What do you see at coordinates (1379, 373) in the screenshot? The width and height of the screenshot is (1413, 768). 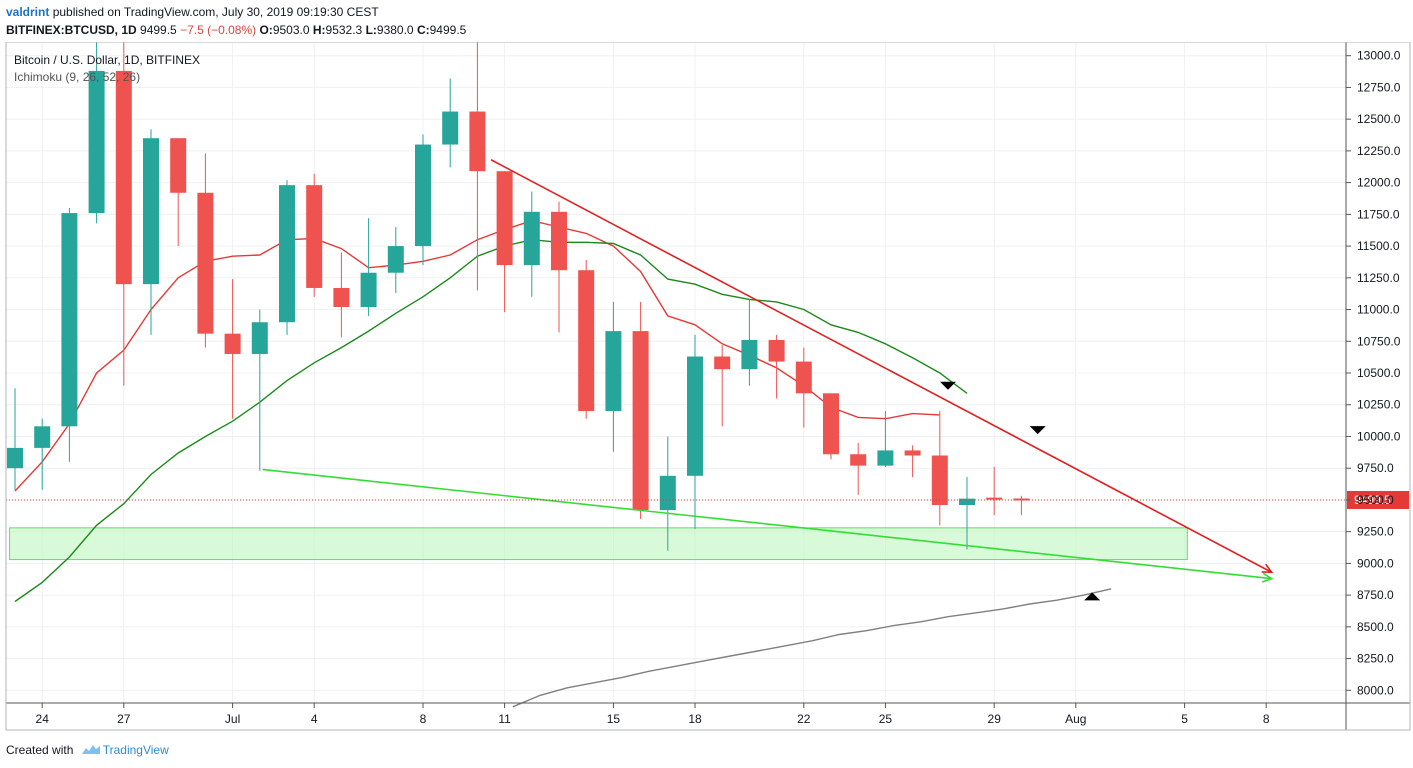 I see `price-tick-label: 10500.0` at bounding box center [1379, 373].